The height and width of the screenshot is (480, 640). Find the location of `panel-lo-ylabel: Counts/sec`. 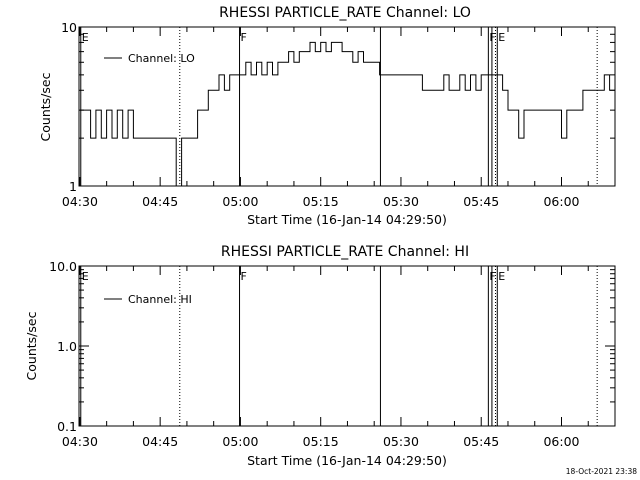

panel-lo-ylabel: Counts/sec is located at coordinates (45, 106).